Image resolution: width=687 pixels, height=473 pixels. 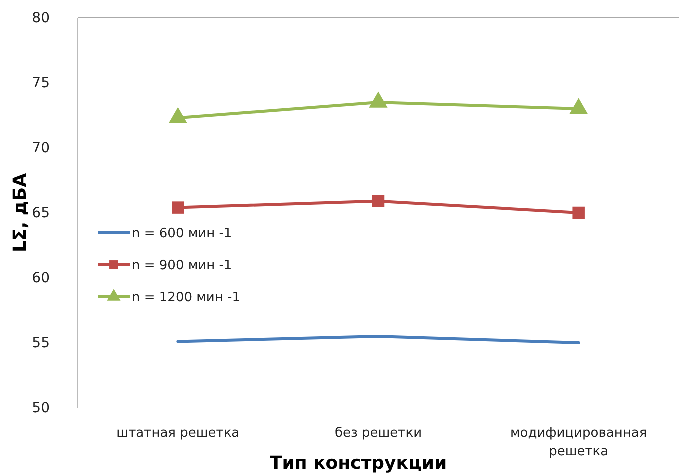 I want to click on y-axis-title: LΣ, дБА, so click(x=20, y=213).